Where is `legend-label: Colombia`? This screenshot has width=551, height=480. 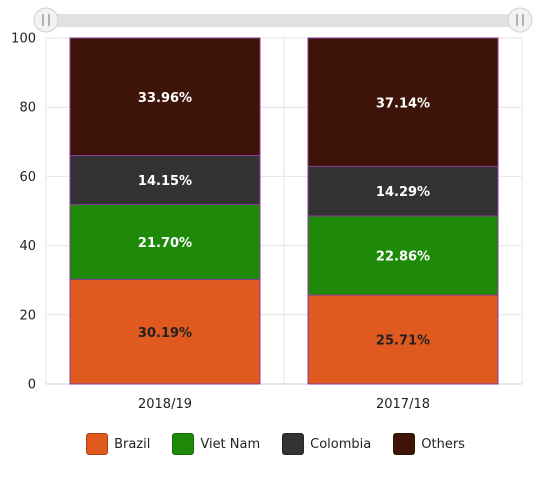
legend-label: Colombia is located at coordinates (341, 444).